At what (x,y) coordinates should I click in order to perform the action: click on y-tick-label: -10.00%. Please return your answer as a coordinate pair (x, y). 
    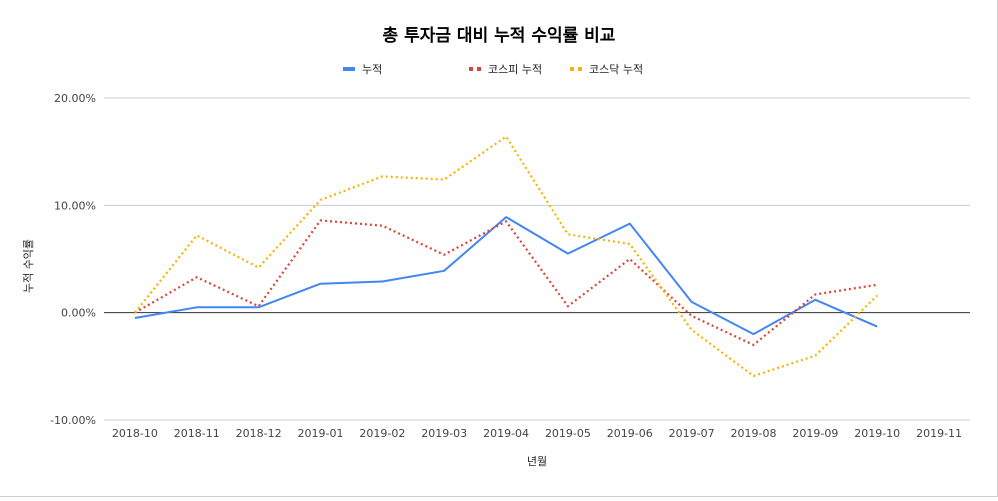
    Looking at the image, I should click on (73, 420).